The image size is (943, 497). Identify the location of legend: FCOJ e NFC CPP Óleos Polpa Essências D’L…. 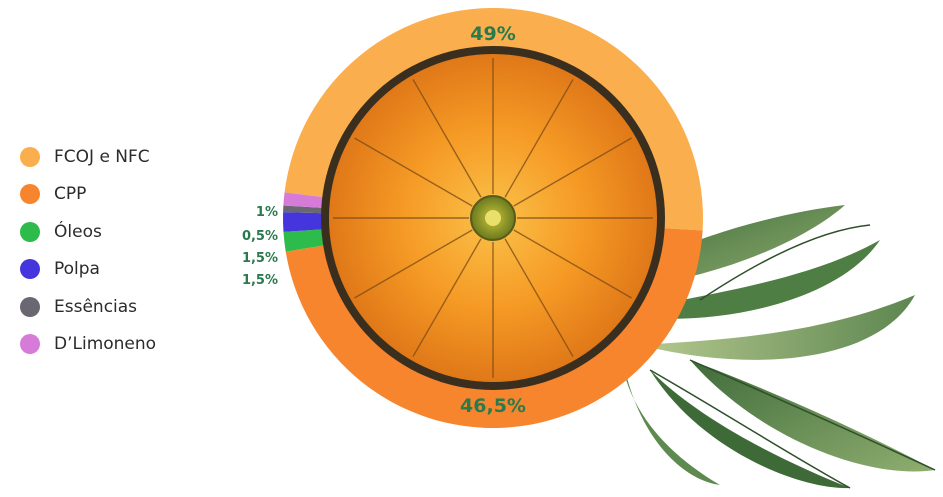
(88, 250).